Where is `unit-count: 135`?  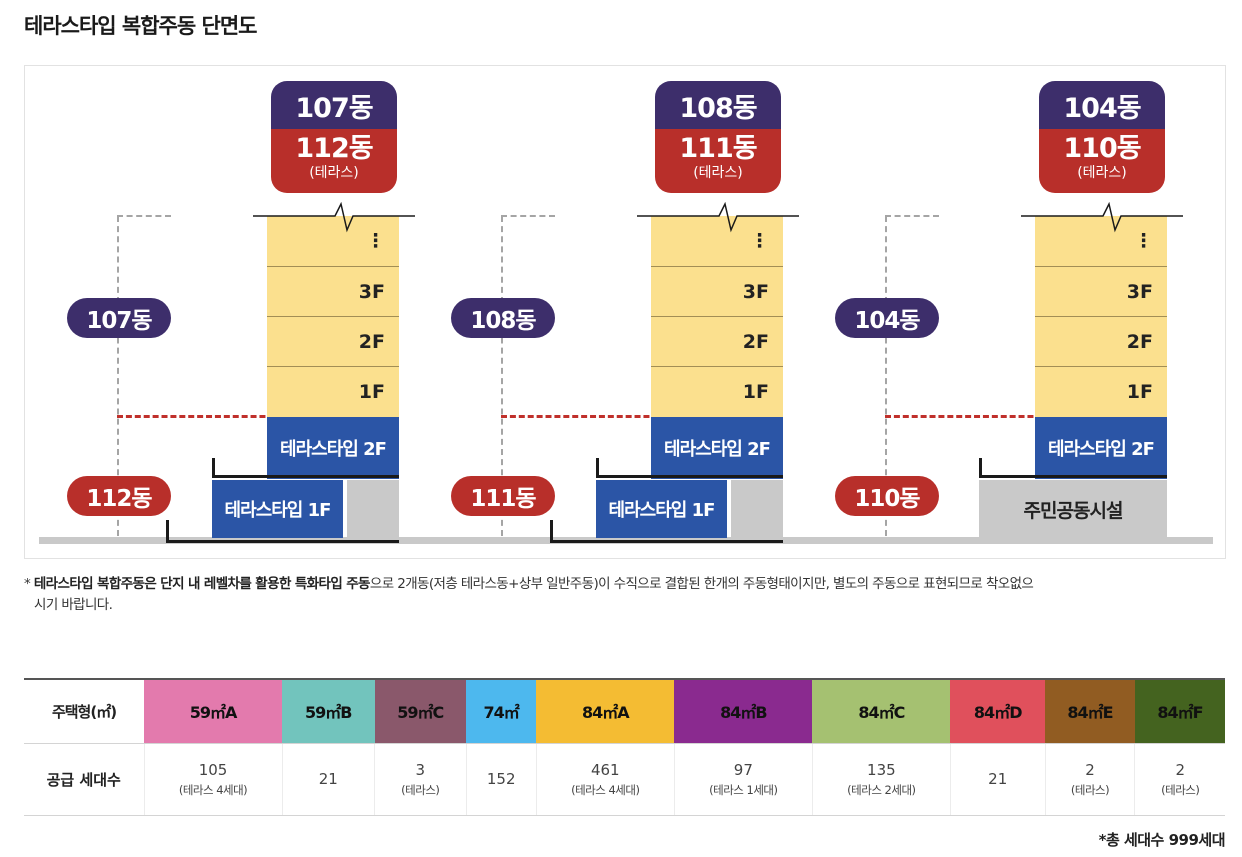 unit-count: 135 is located at coordinates (881, 769).